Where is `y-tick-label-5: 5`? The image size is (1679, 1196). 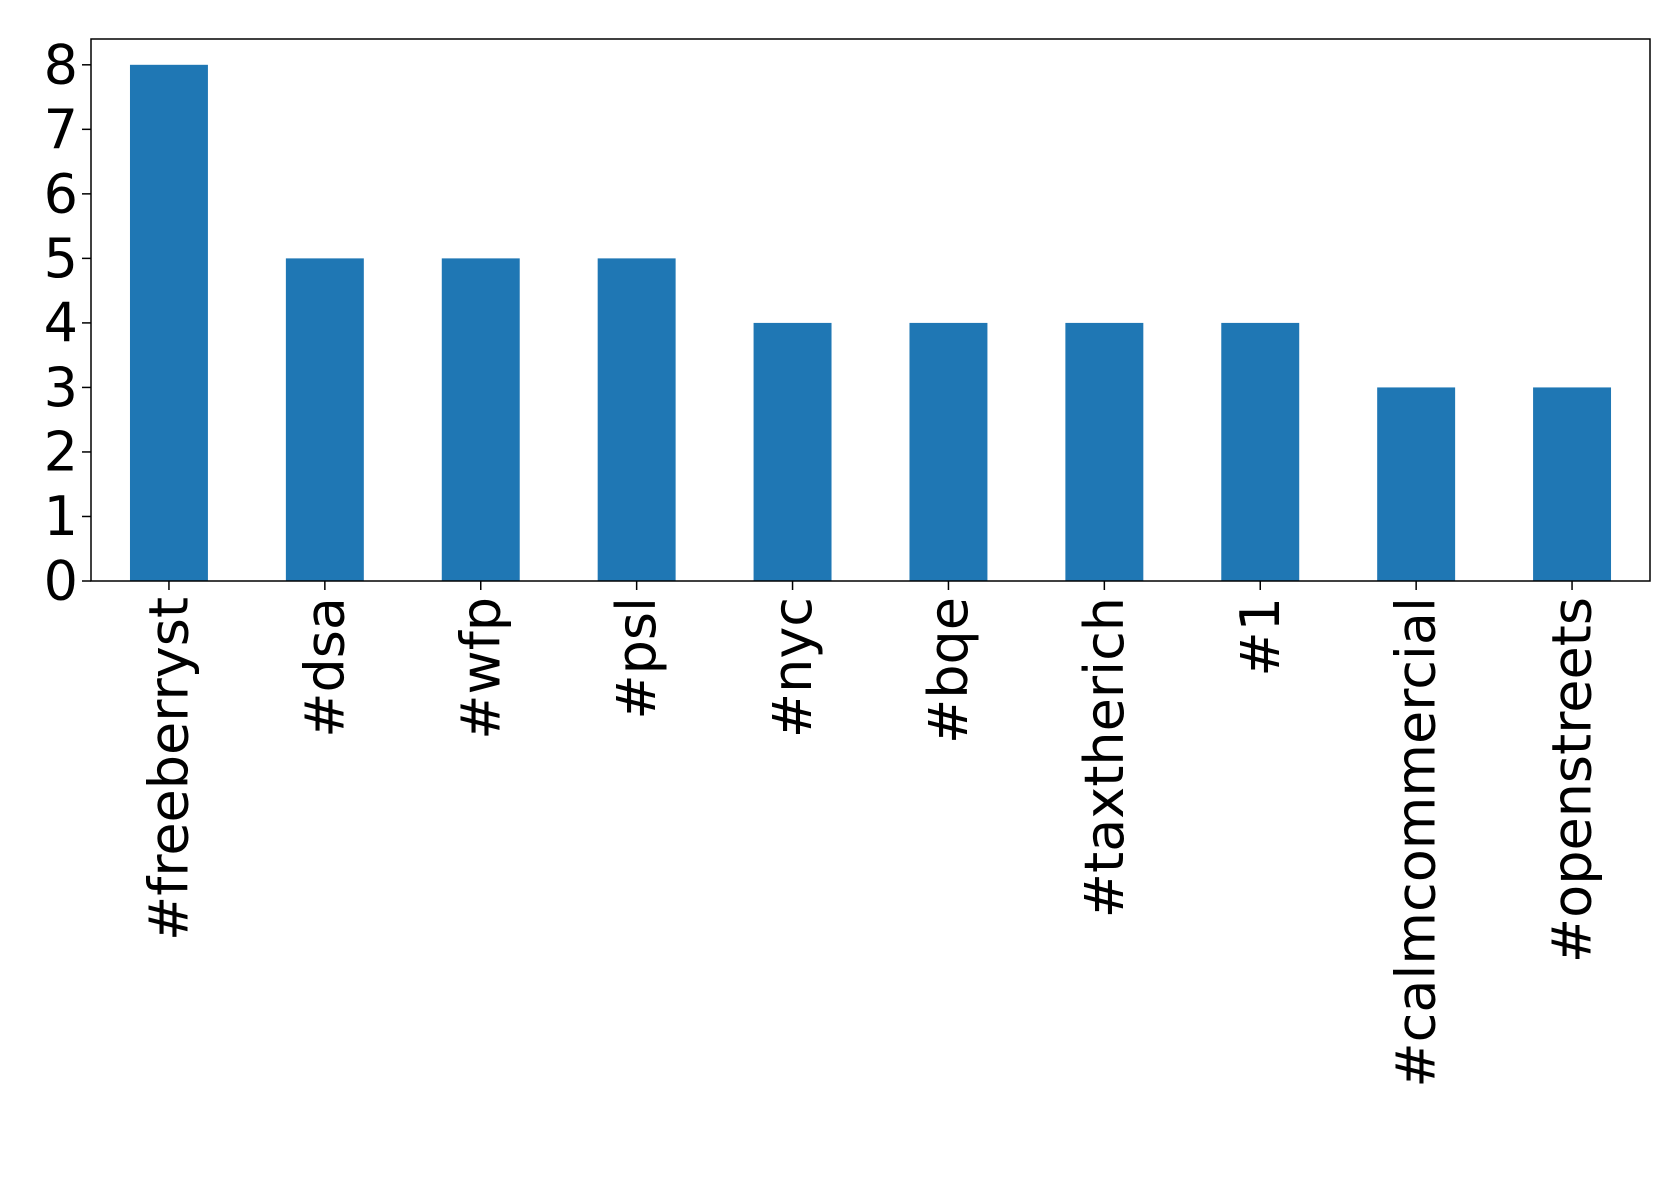 y-tick-label-5: 5 is located at coordinates (61, 258).